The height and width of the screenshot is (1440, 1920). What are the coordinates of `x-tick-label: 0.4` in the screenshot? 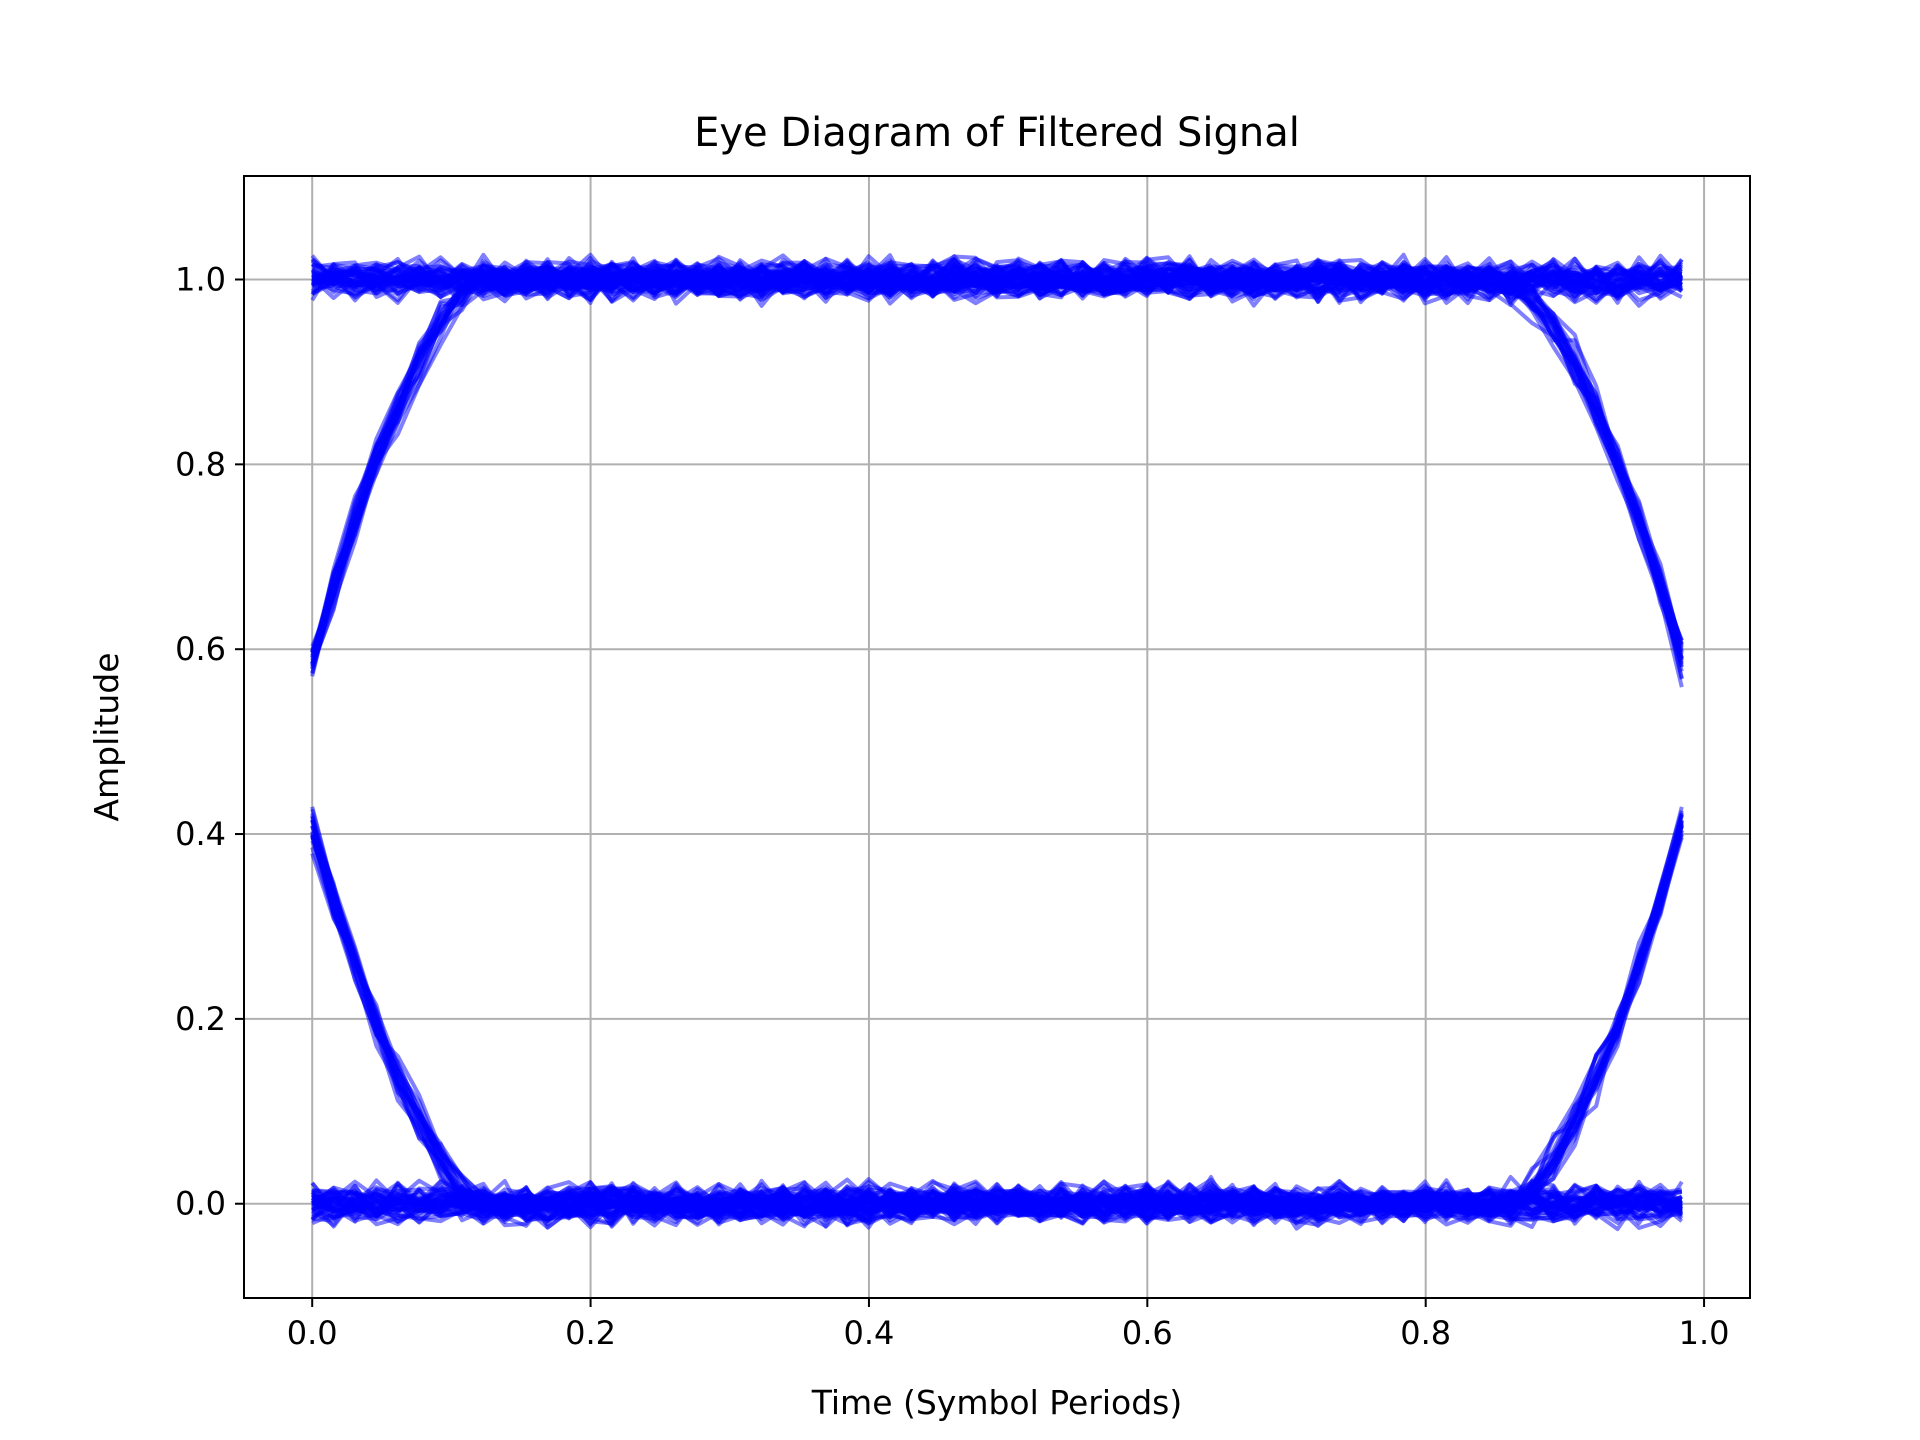 It's located at (869, 1333).